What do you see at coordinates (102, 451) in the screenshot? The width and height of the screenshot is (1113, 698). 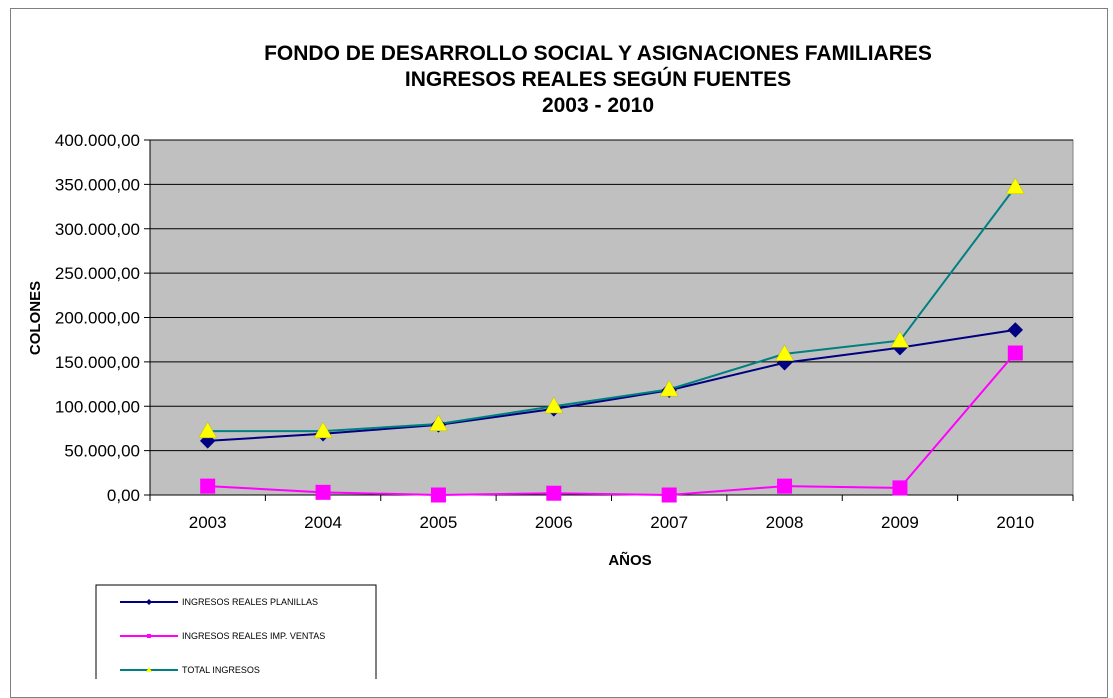 I see `y-tick-label: 50.000,00` at bounding box center [102, 451].